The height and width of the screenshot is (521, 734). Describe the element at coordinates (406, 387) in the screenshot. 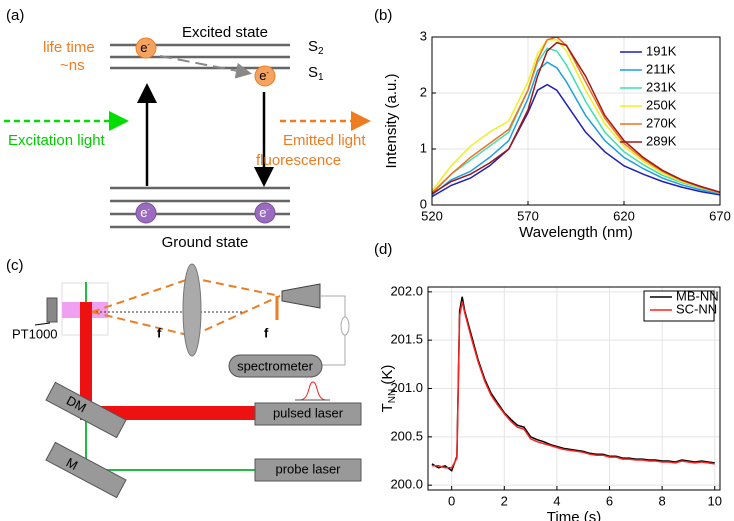

I see `y-tick-label: 201.0` at that location.